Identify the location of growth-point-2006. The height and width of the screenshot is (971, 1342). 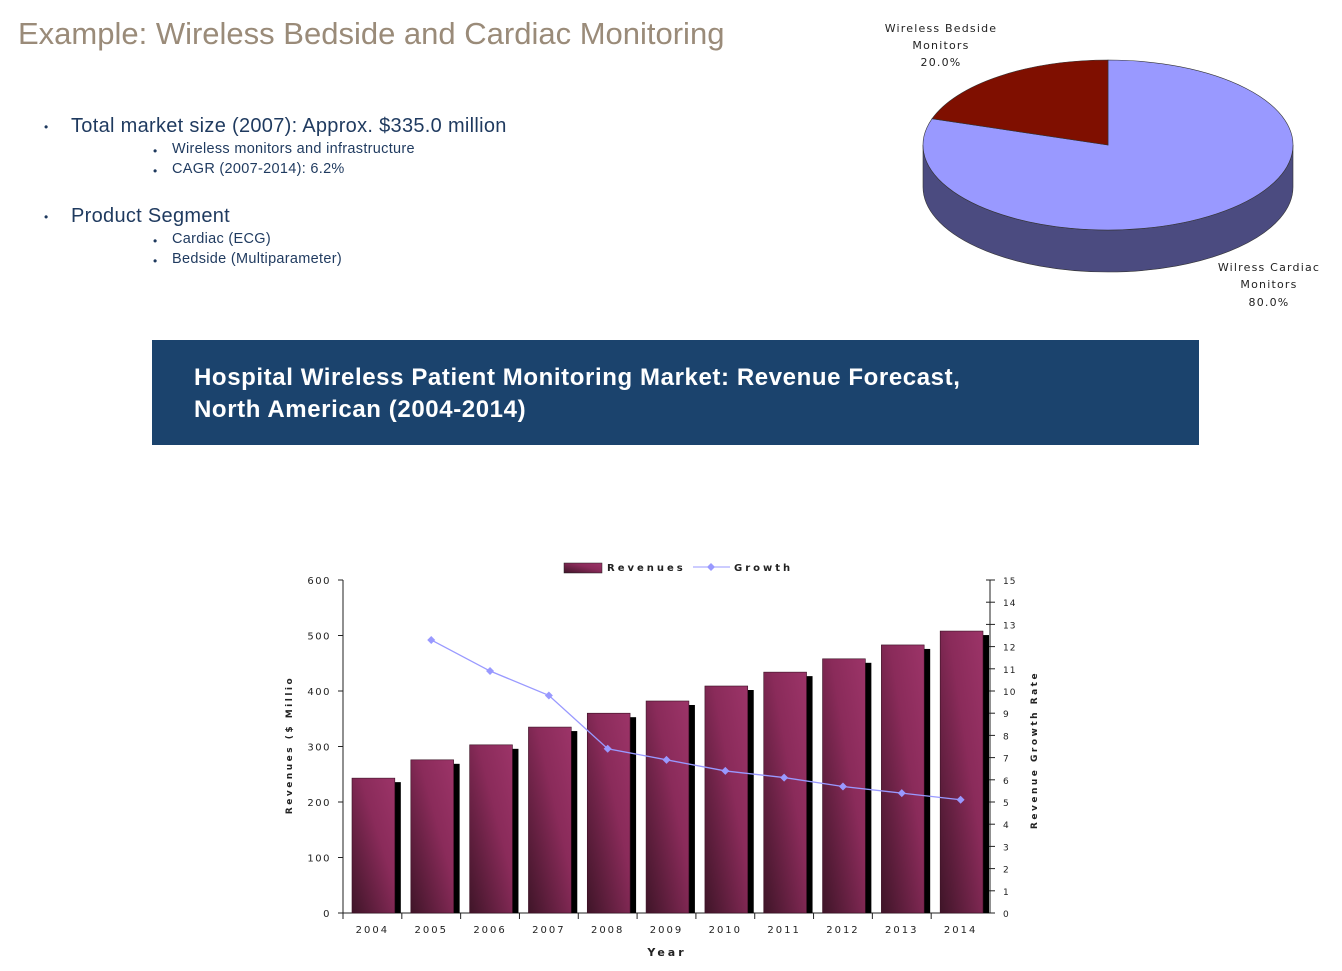
(490, 671).